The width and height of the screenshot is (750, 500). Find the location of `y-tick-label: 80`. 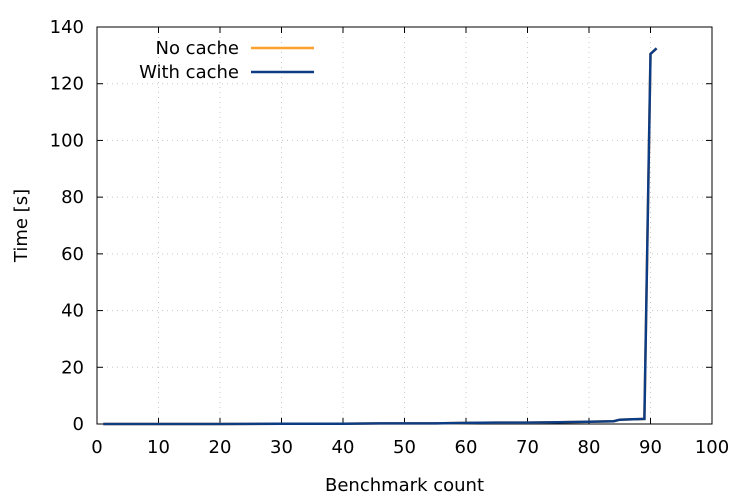

y-tick-label: 80 is located at coordinates (72, 197).